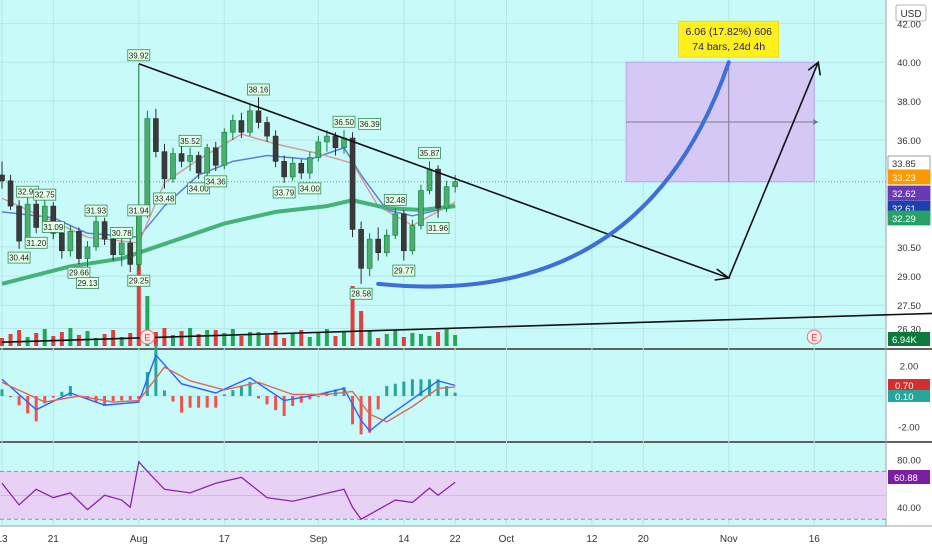 The image size is (932, 550). What do you see at coordinates (228, 242) in the screenshot?
I see `moving-average-line` at bounding box center [228, 242].